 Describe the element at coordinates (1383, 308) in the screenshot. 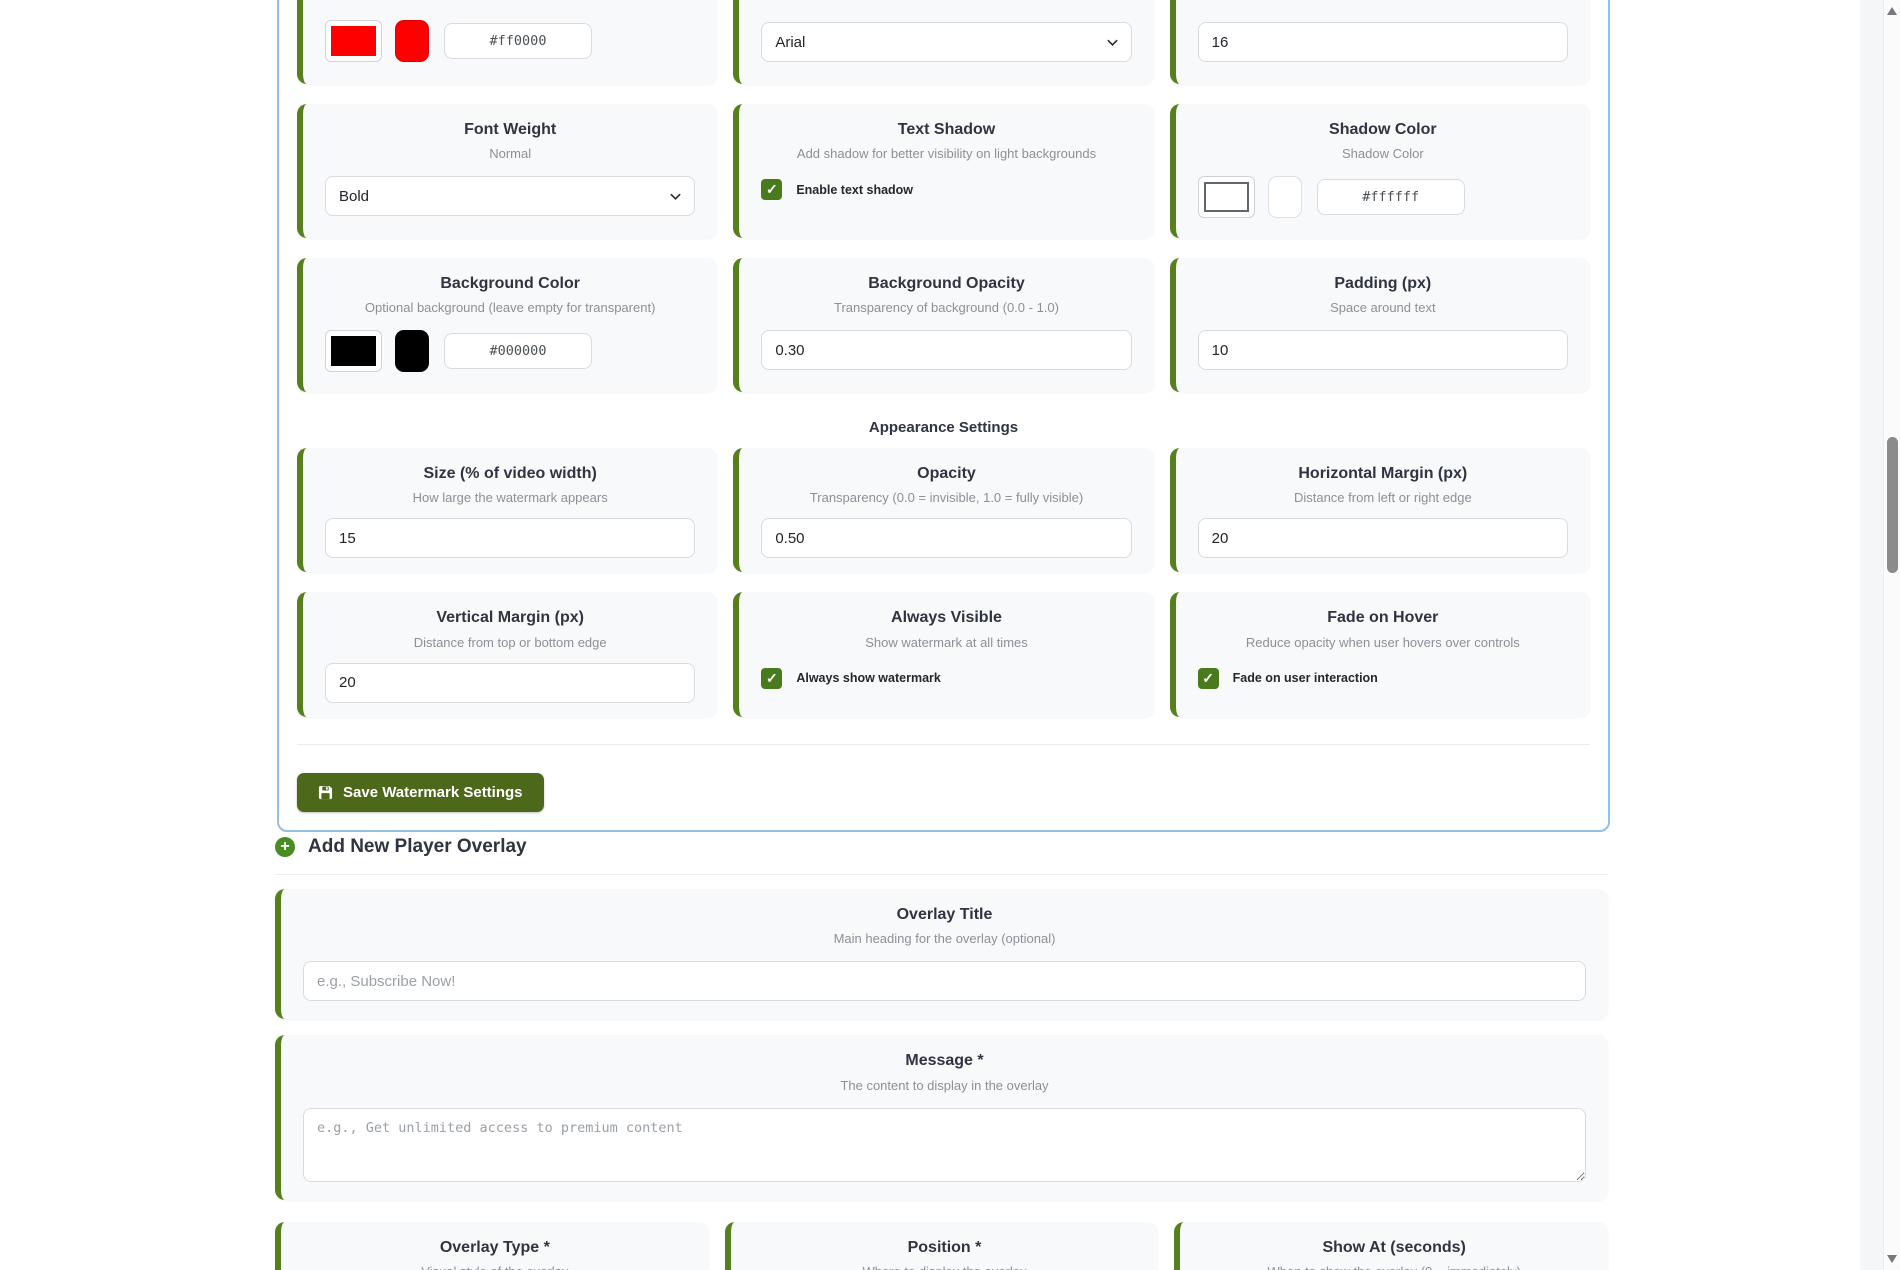

I see `padding-subtitle: Space around text` at that location.